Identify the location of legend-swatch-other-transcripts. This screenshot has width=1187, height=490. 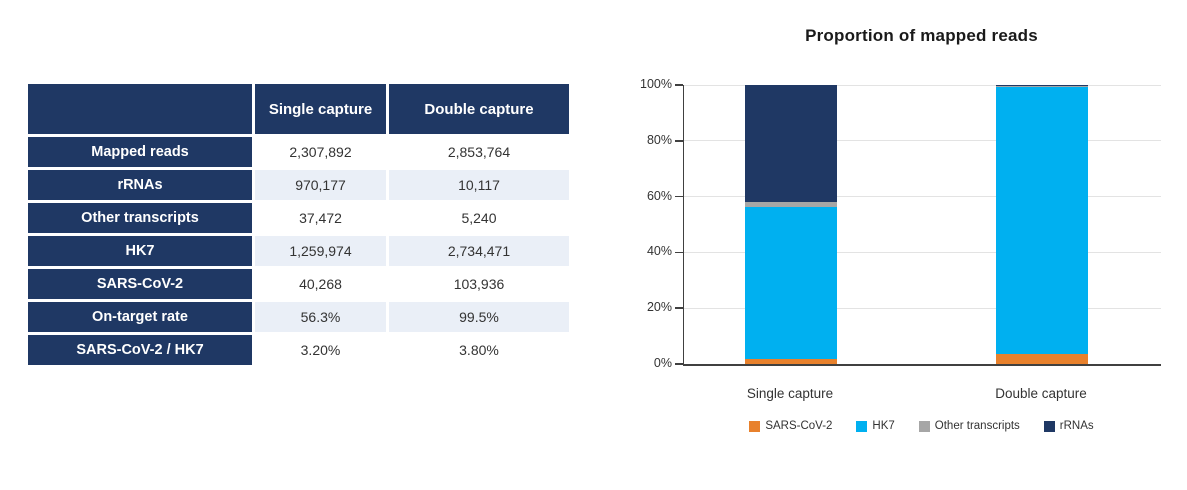
(924, 426).